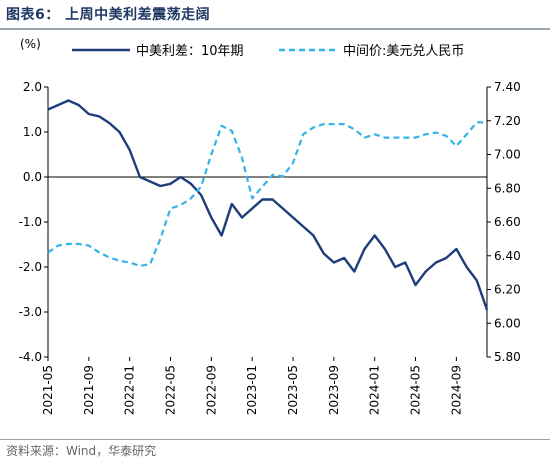 The width and height of the screenshot is (550, 464). What do you see at coordinates (48, 390) in the screenshot?
I see `x-tick-label: 2021-05` at bounding box center [48, 390].